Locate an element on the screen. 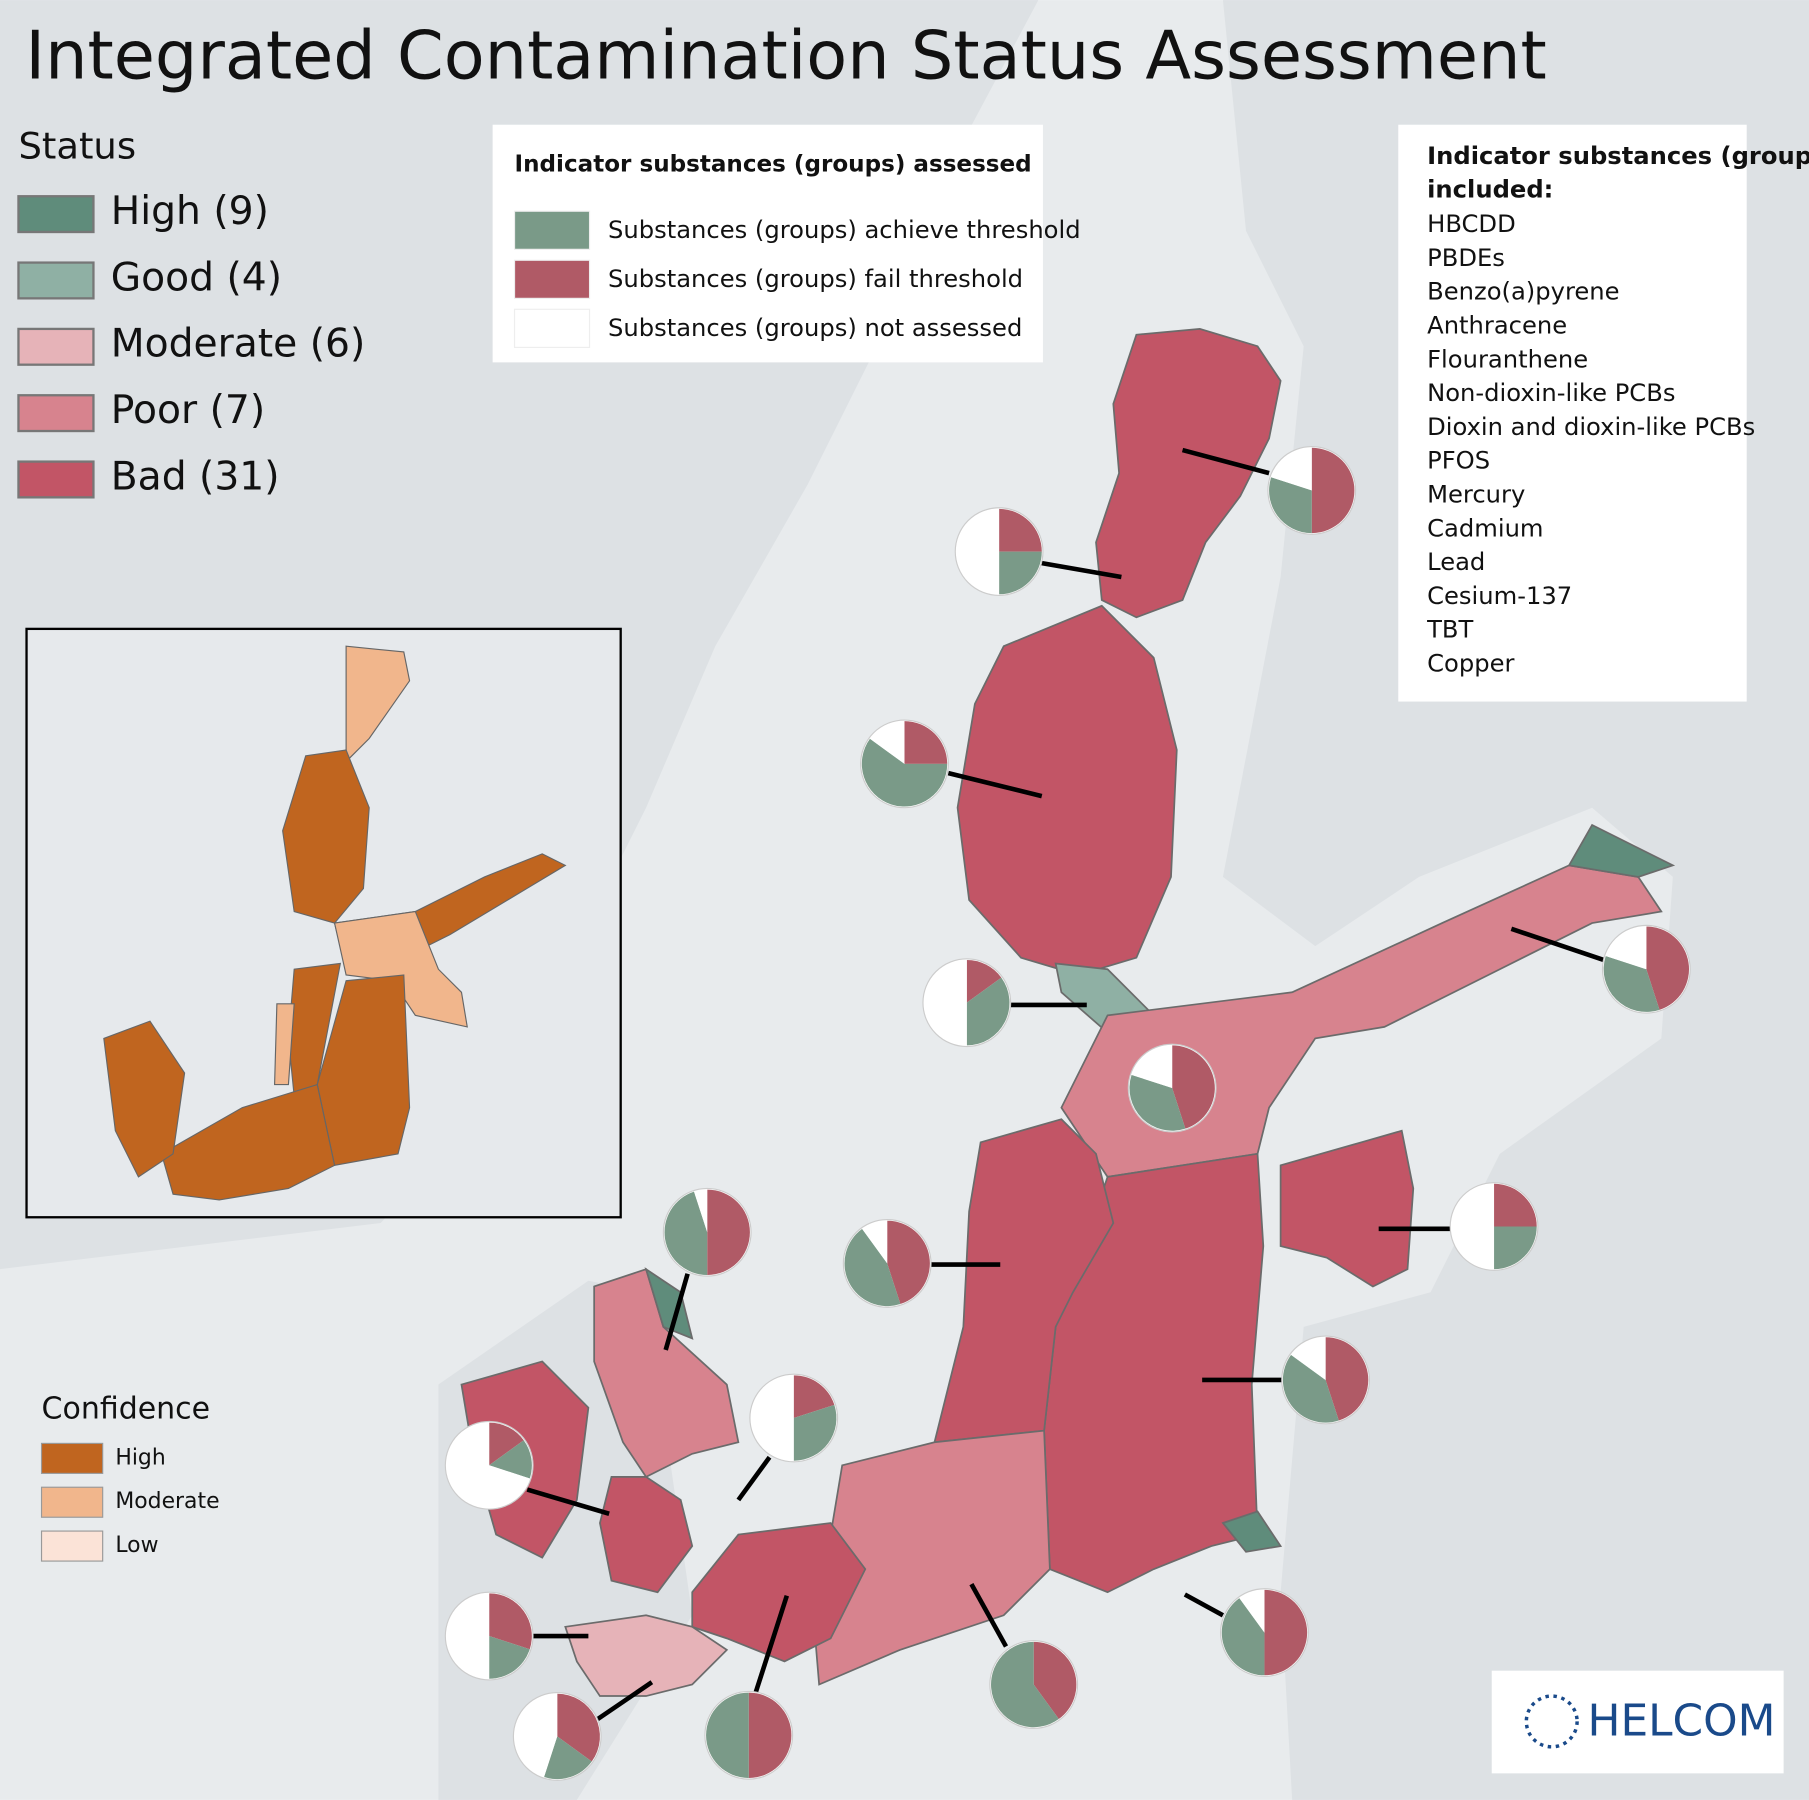 The image size is (1809, 1800). legend-label: Good (4) is located at coordinates (196, 277).